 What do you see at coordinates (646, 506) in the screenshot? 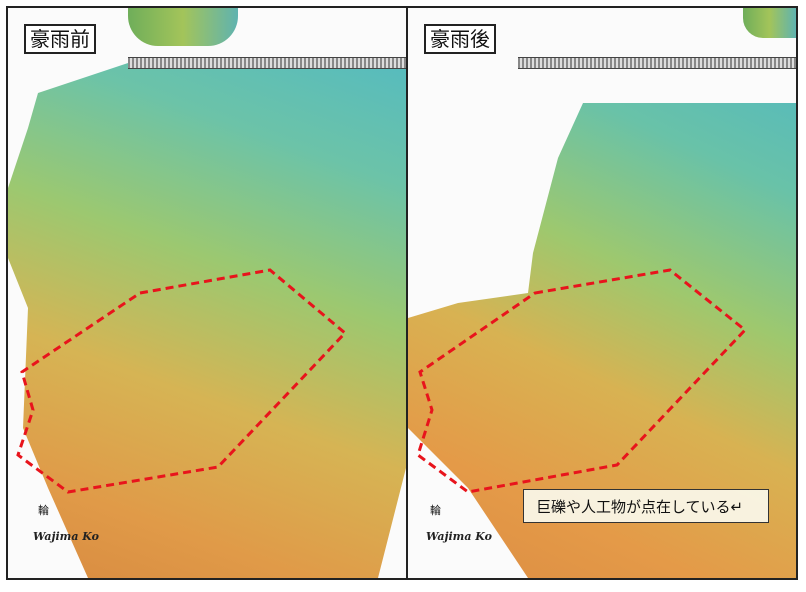
I see `annotation-callout: 巨礫や人工物が点在している↵` at bounding box center [646, 506].